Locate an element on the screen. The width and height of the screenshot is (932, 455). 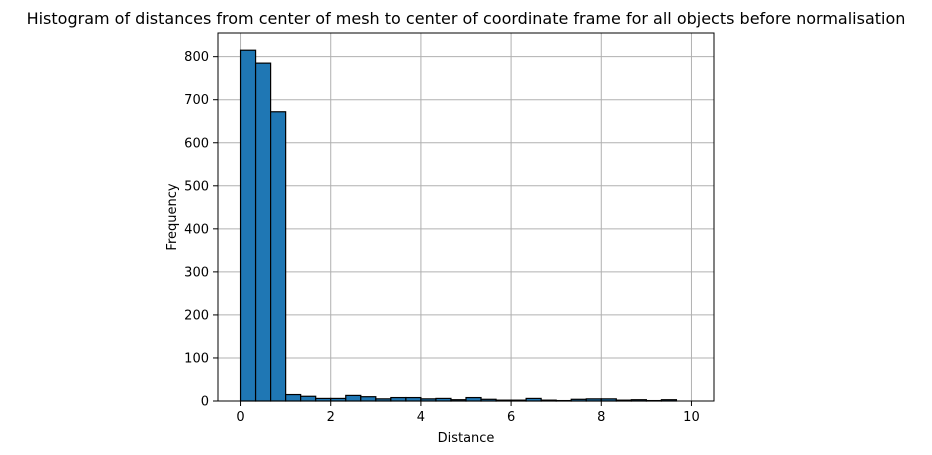
y-axis-label: Frequency is located at coordinates (172, 216).